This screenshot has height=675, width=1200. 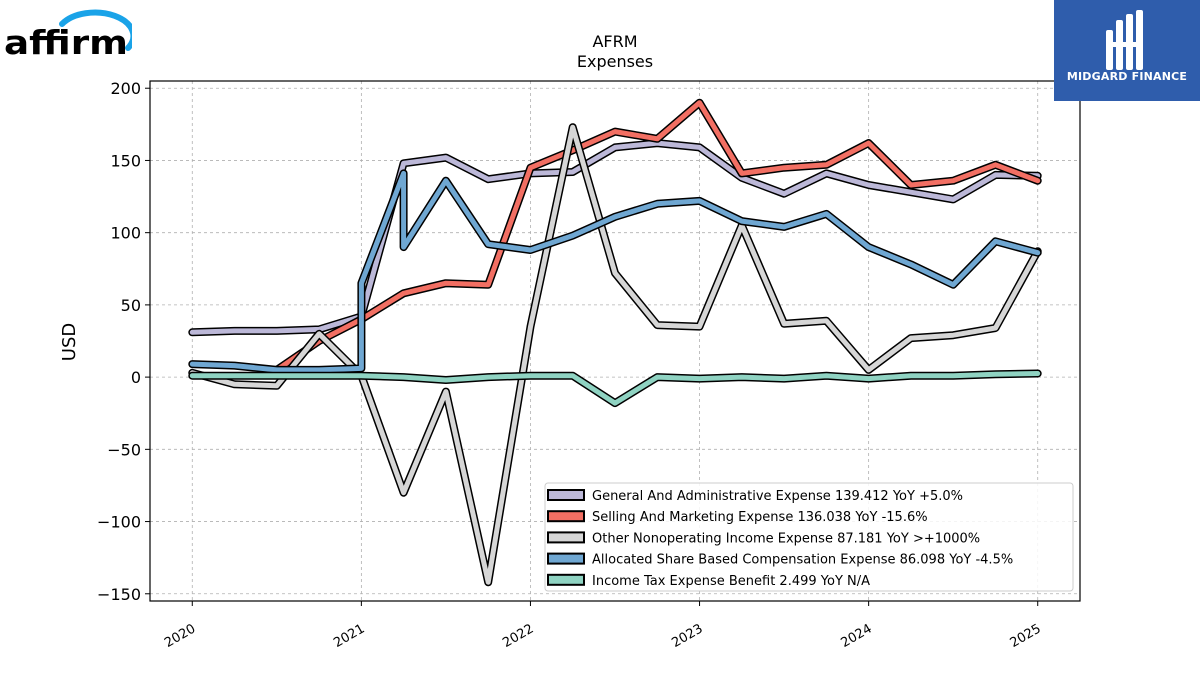 I want to click on x-tick-label: 2025, so click(x=1026, y=636).